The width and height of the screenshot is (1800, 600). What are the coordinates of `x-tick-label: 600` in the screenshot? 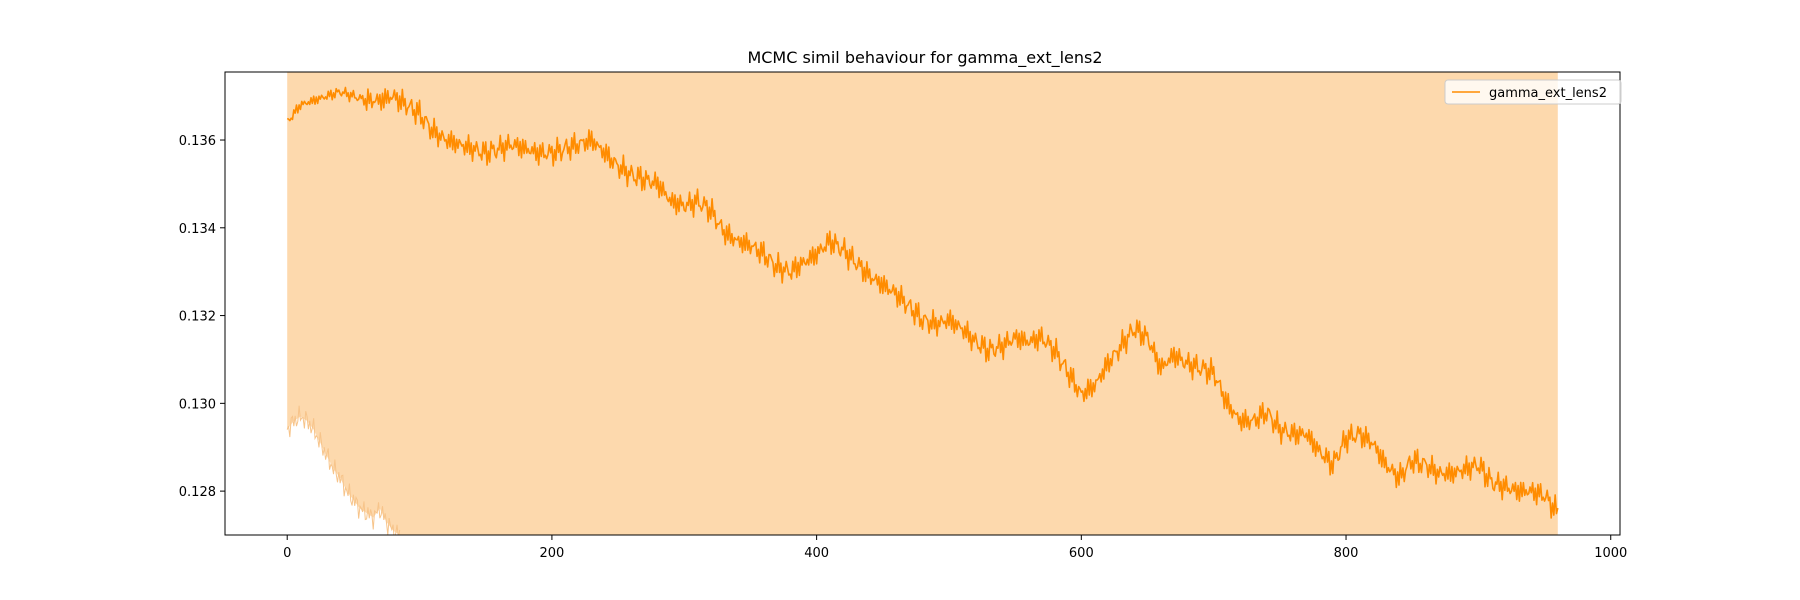 It's located at (1081, 553).